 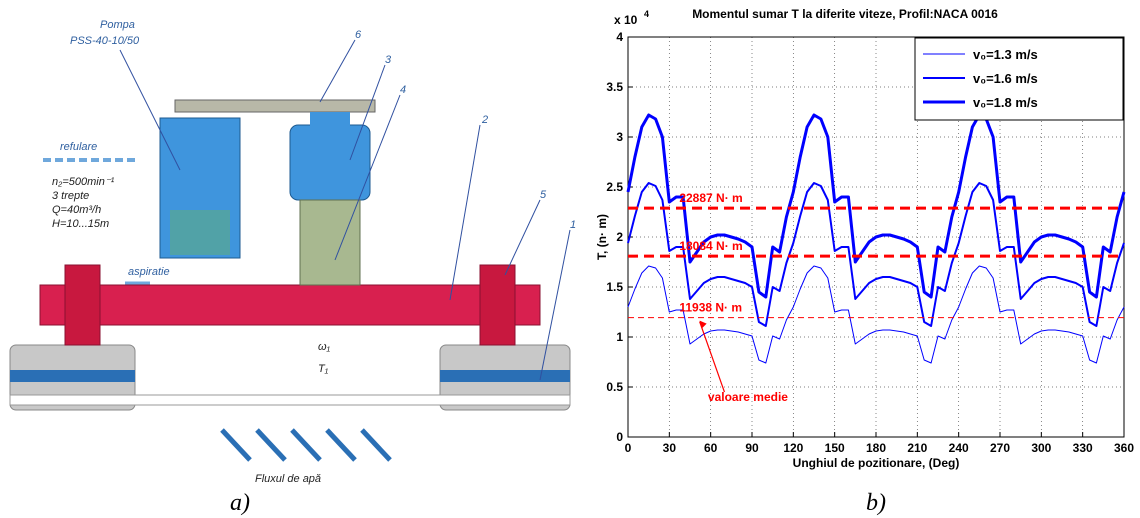 What do you see at coordinates (105, 41) in the screenshot?
I see `pump-model: PSS-40-10/50` at bounding box center [105, 41].